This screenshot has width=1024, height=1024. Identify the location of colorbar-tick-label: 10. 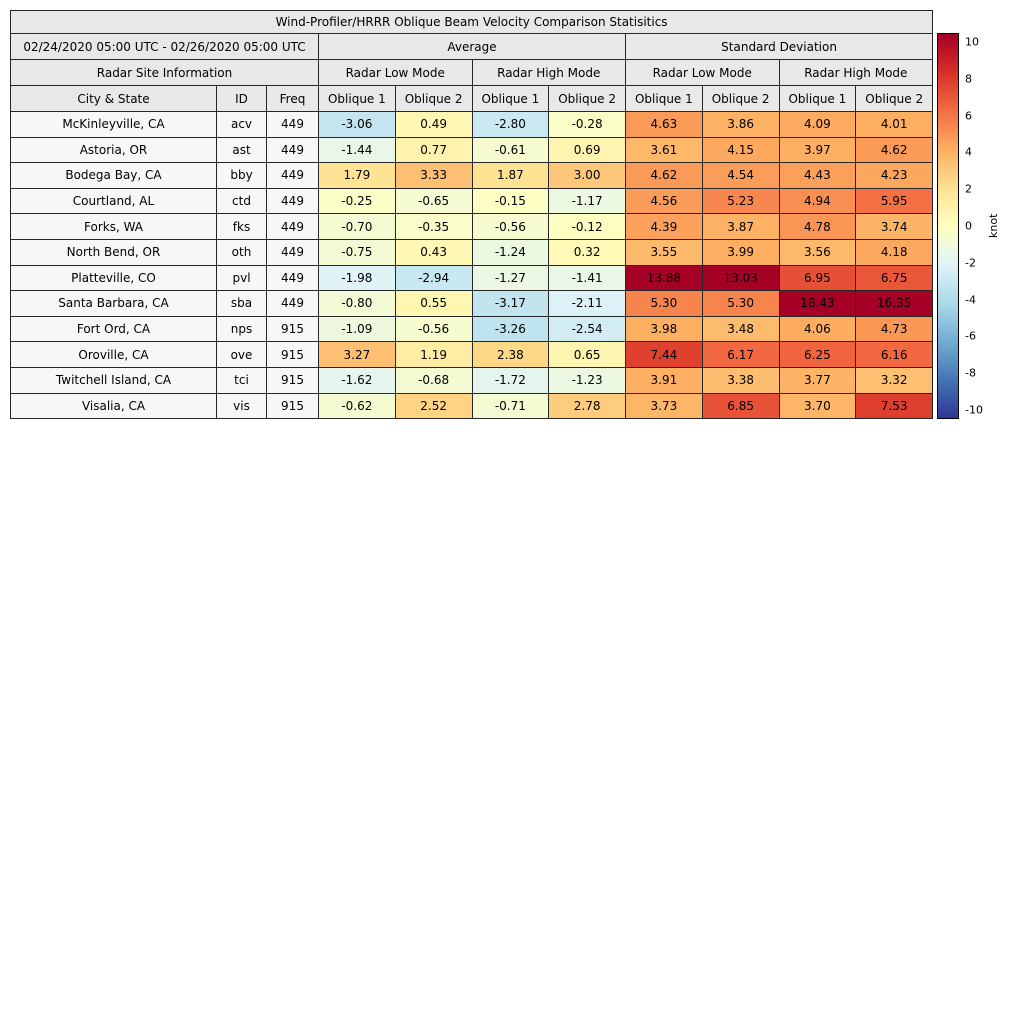
(972, 42).